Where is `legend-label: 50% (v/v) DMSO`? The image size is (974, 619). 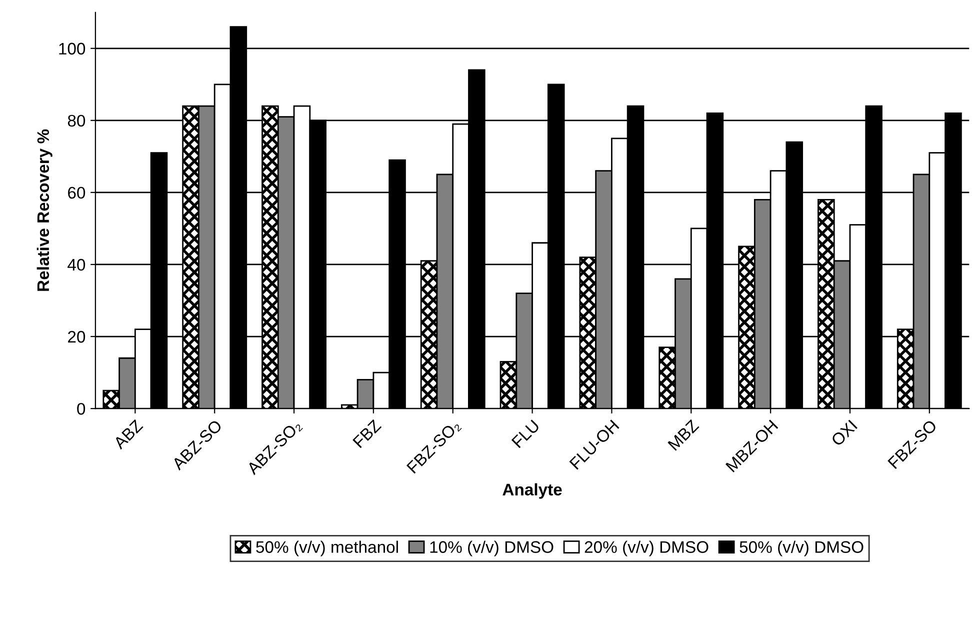
legend-label: 50% (v/v) DMSO is located at coordinates (802, 548).